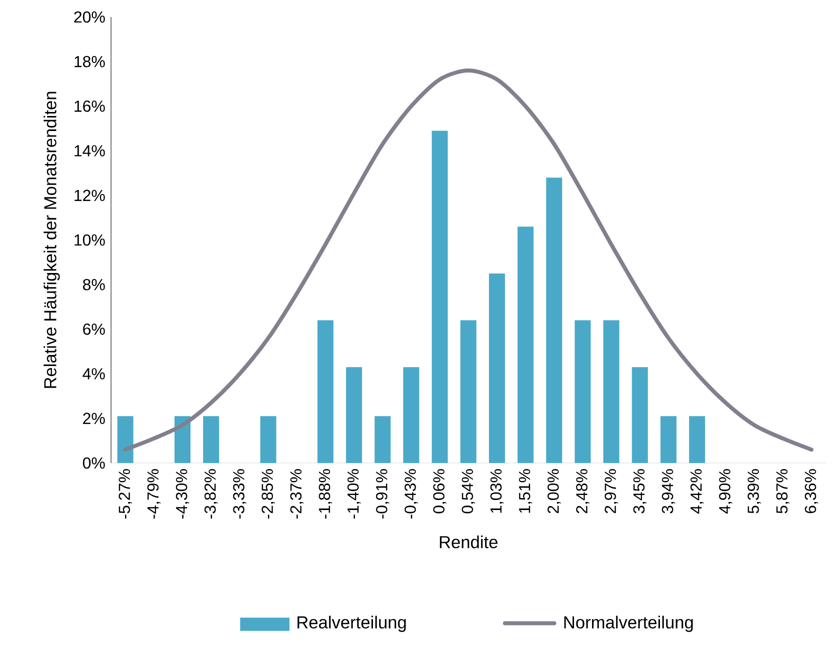 Image resolution: width=836 pixels, height=647 pixels. I want to click on x-tick-label: -2,85%, so click(268, 494).